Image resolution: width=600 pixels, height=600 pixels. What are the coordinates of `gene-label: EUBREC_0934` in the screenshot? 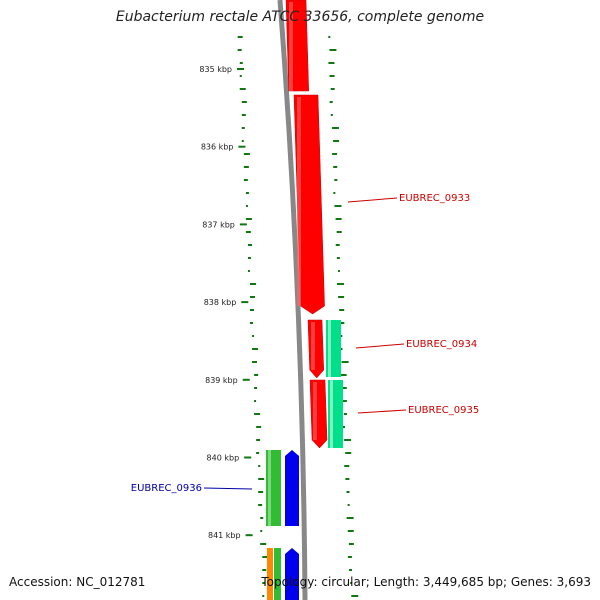 It's located at (441, 344).